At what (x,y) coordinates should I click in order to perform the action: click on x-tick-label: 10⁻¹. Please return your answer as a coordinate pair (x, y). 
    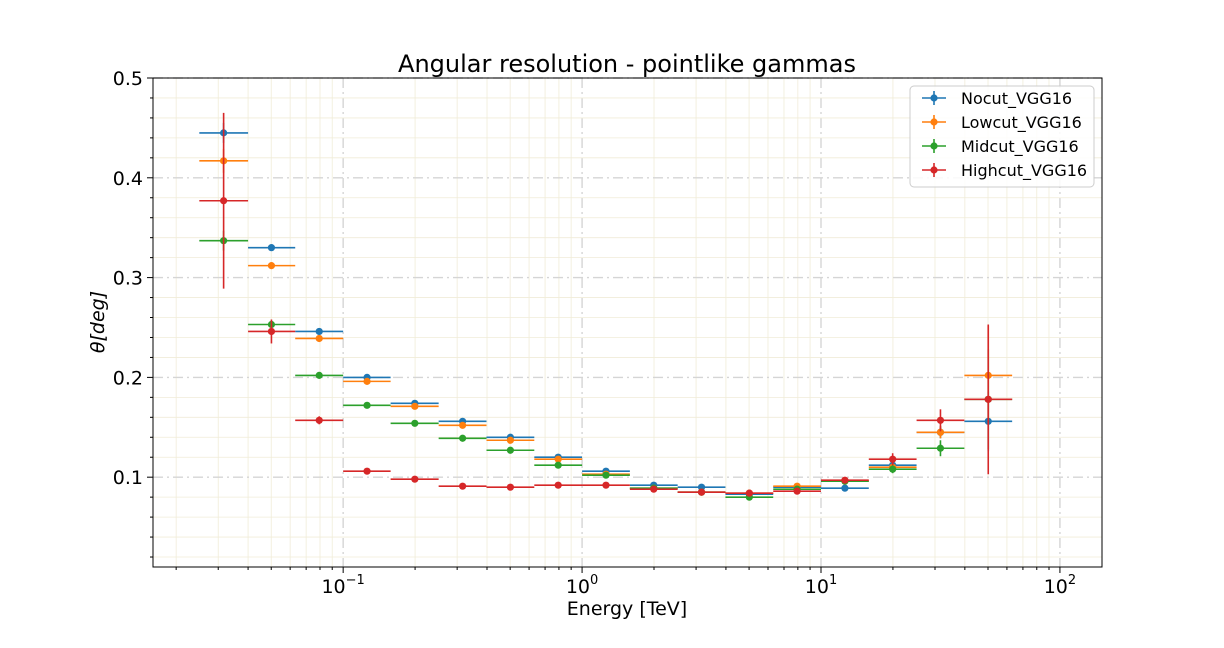
    Looking at the image, I should click on (342, 585).